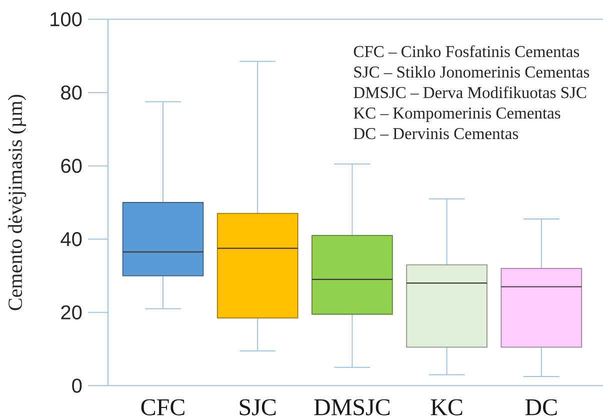  What do you see at coordinates (472, 72) in the screenshot?
I see `annotation: SJC – Stiklo Jonomerinis Cementas` at bounding box center [472, 72].